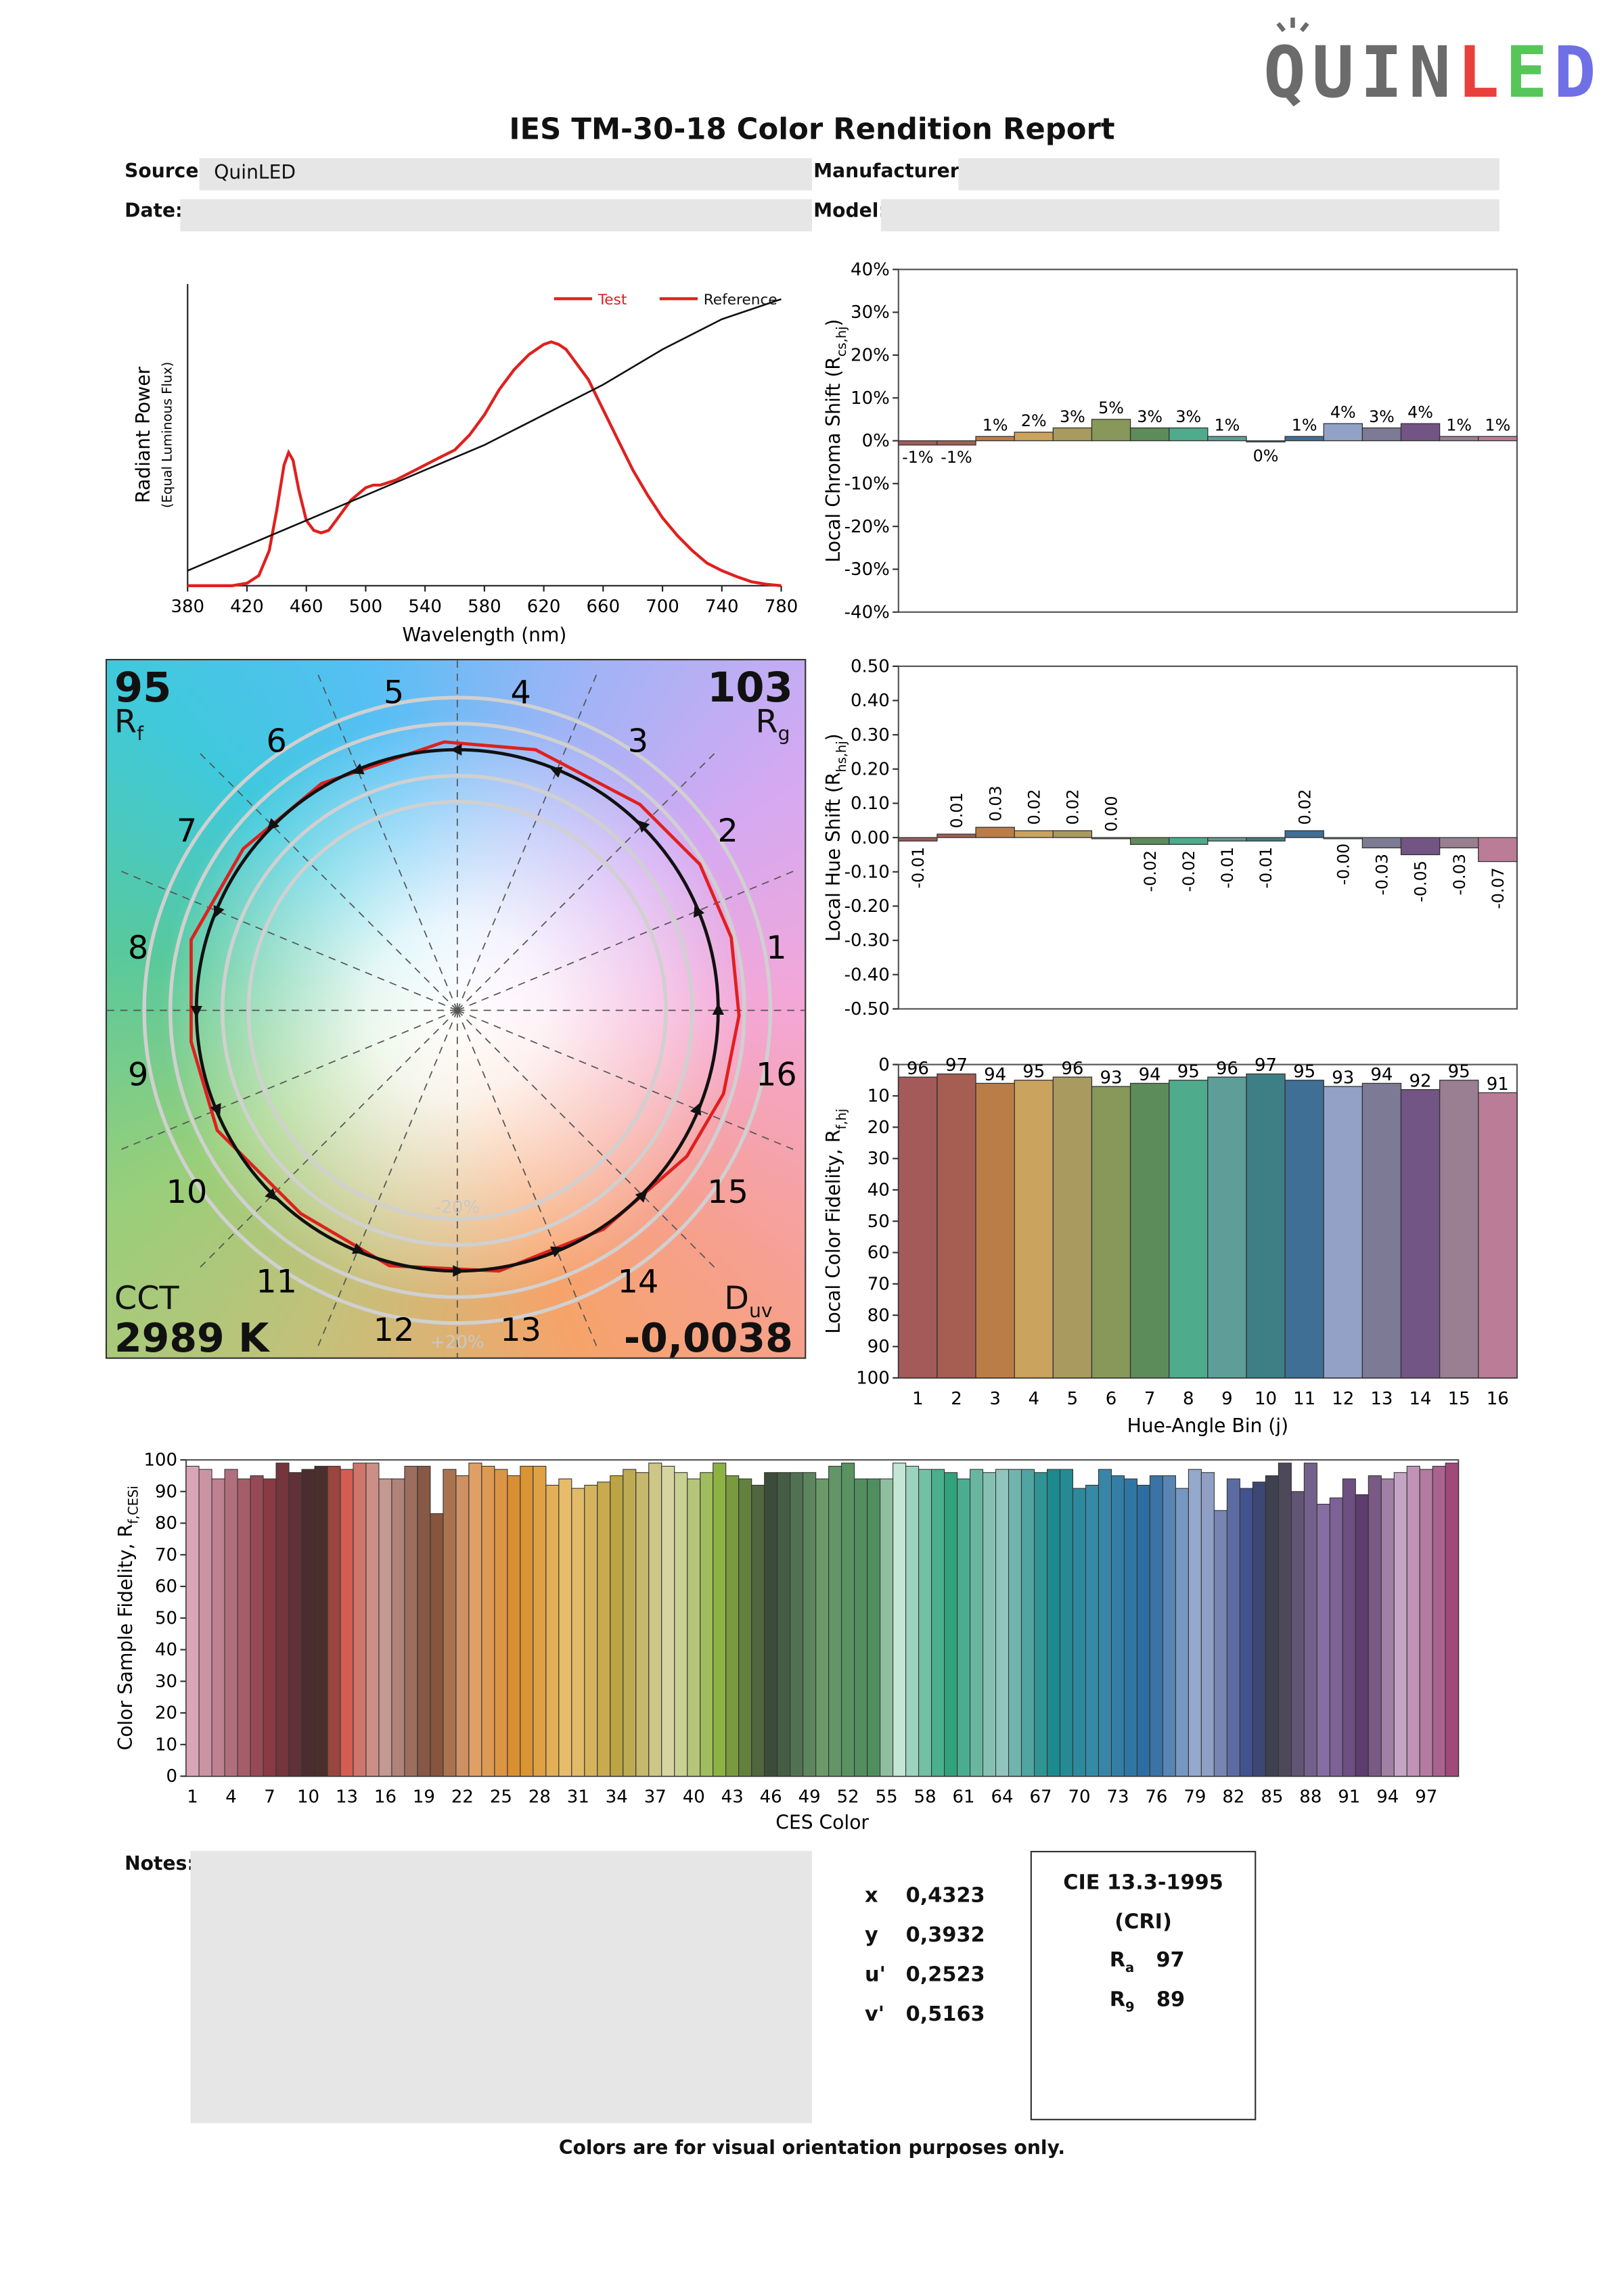  I want to click on fidelity-bar-label: 94, so click(1381, 1075).